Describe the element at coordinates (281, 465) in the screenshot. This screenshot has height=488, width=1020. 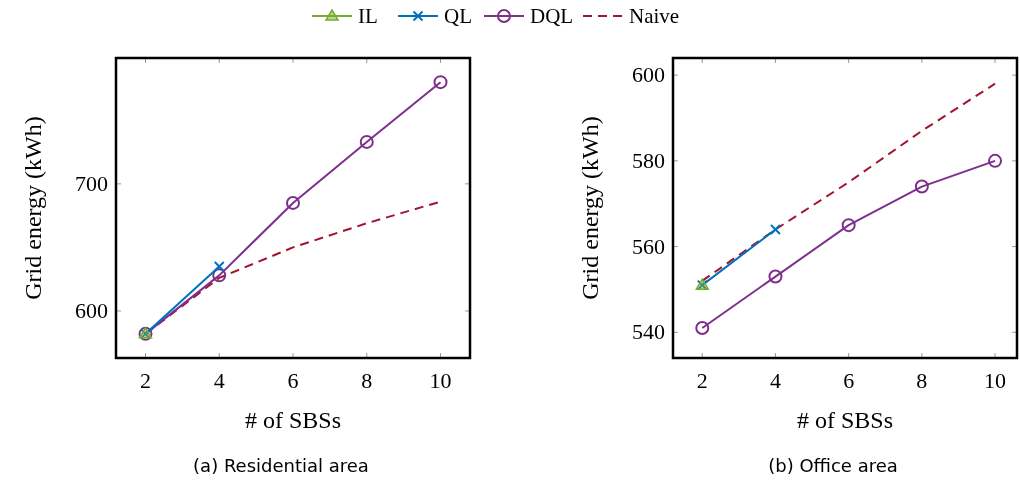
I see `text: (a) Residential area` at that location.